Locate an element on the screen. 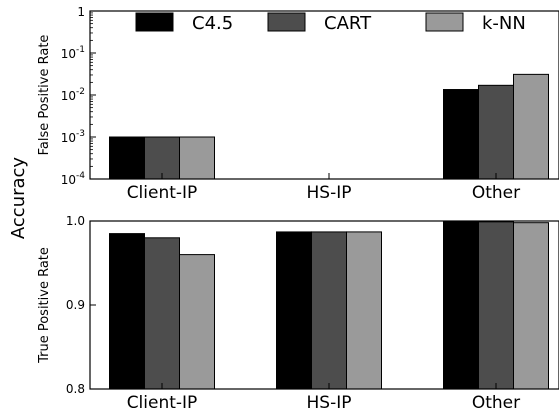  legend-label: CART is located at coordinates (348, 23).